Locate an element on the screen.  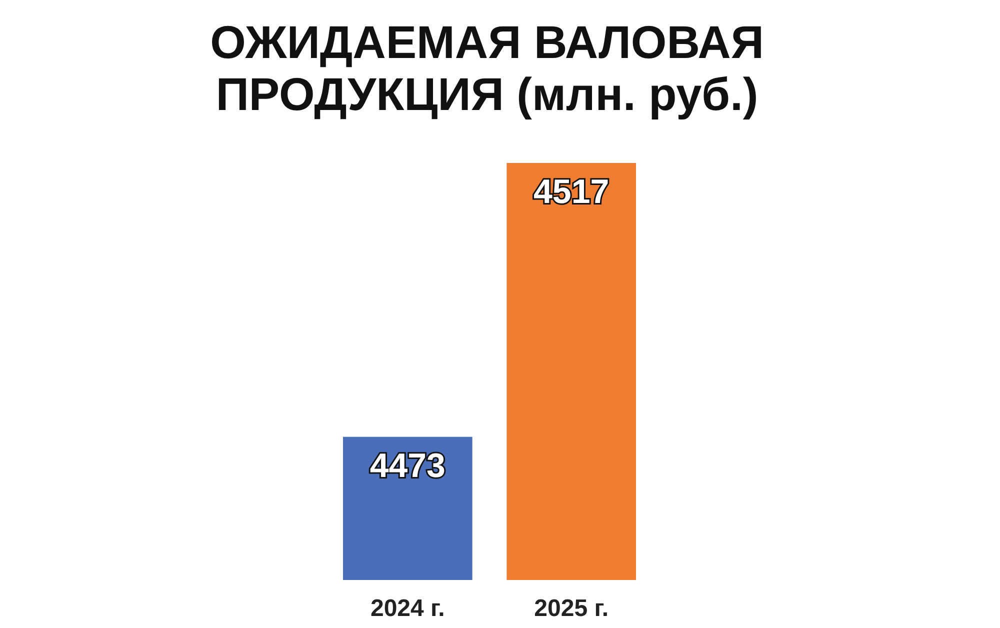
data-label: 4517 is located at coordinates (572, 192).